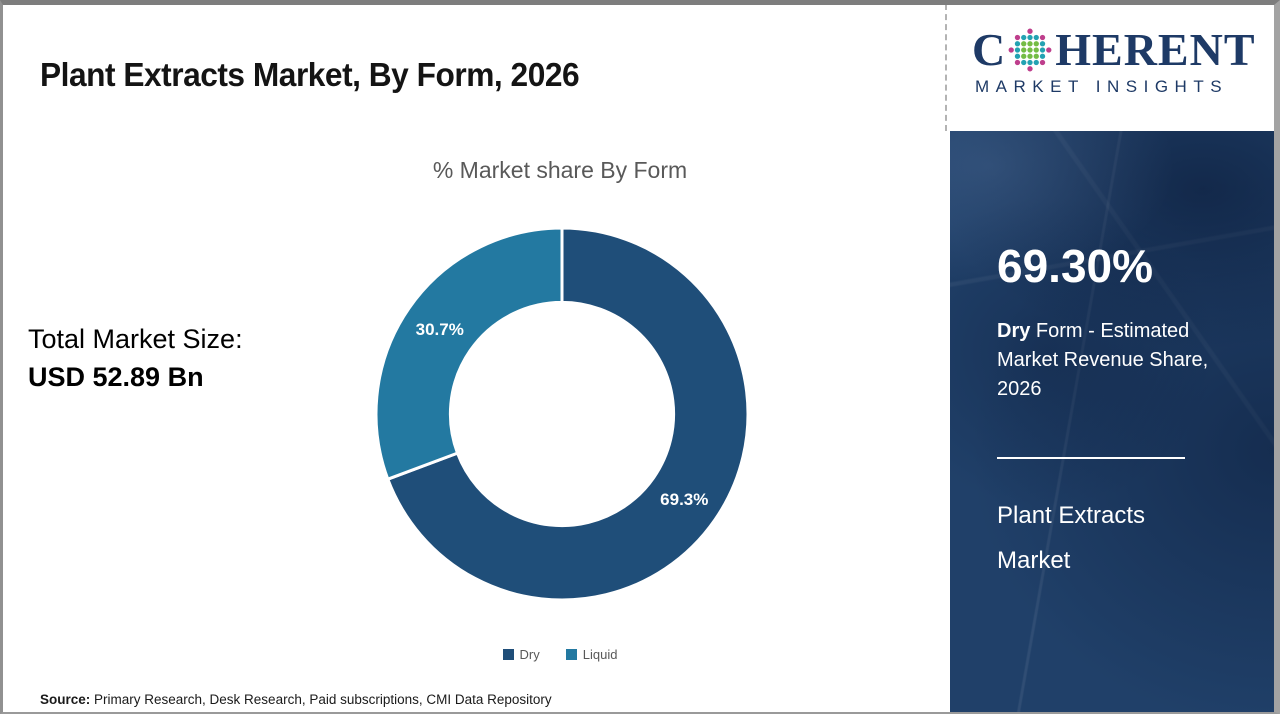 This screenshot has height=720, width=1280. I want to click on logo-separator-dashed-line, so click(946, 67).